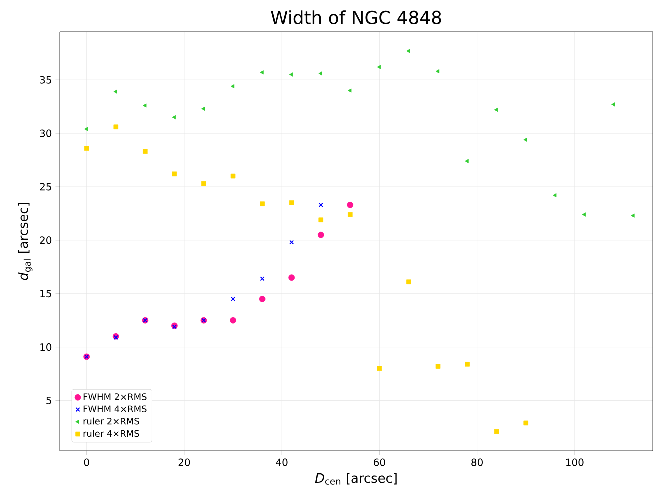 This screenshot has height=492, width=653. Describe the element at coordinates (356, 479) in the screenshot. I see `x-axis-title: D$_{cen}$ [arcsec]` at that location.